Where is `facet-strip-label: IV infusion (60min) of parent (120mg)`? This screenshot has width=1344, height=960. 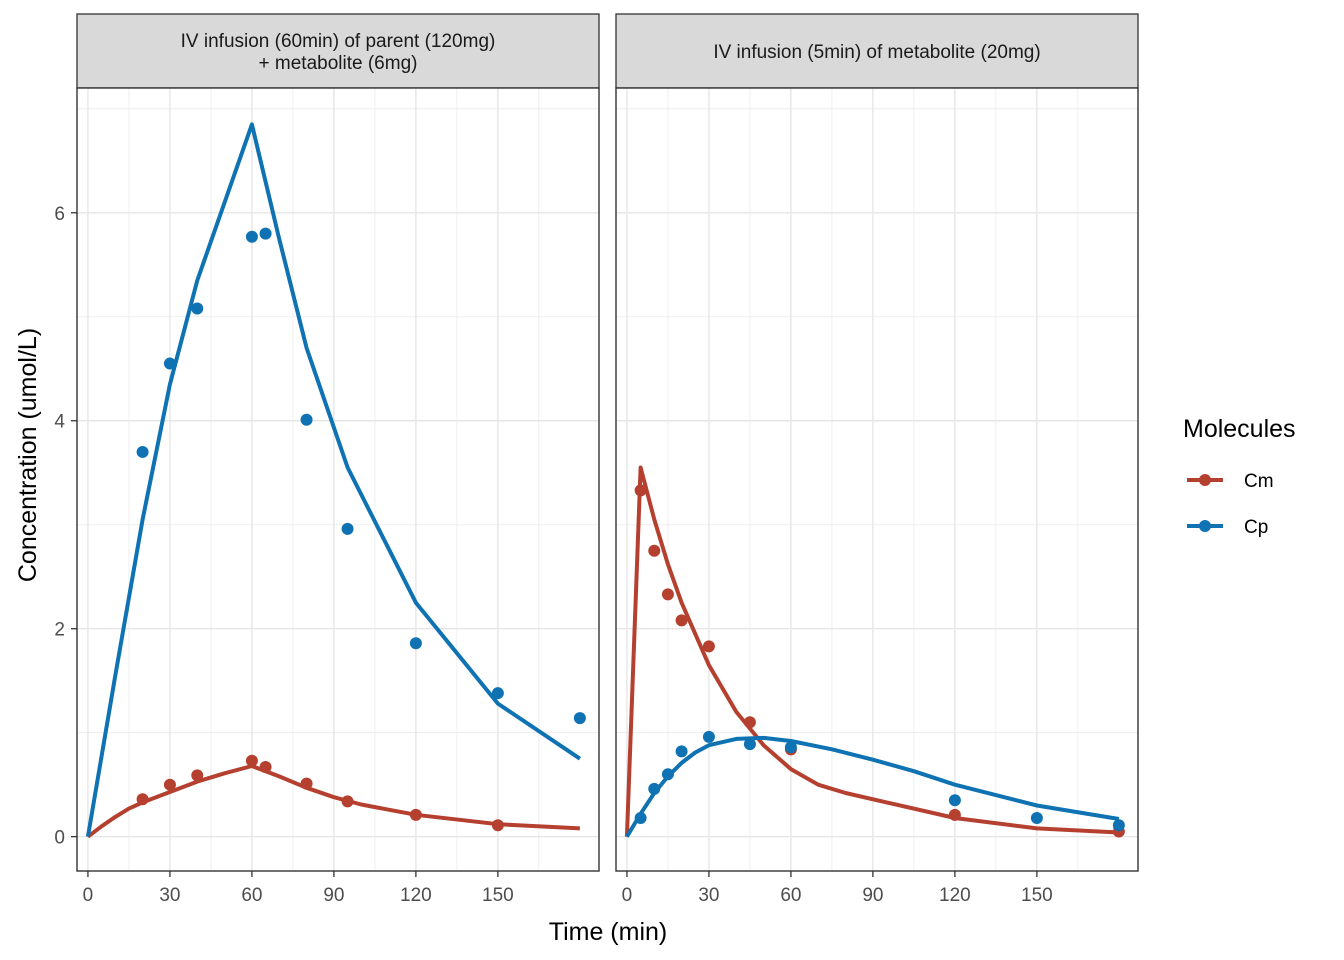
facet-strip-label: IV infusion (60min) of parent (120mg) is located at coordinates (338, 41).